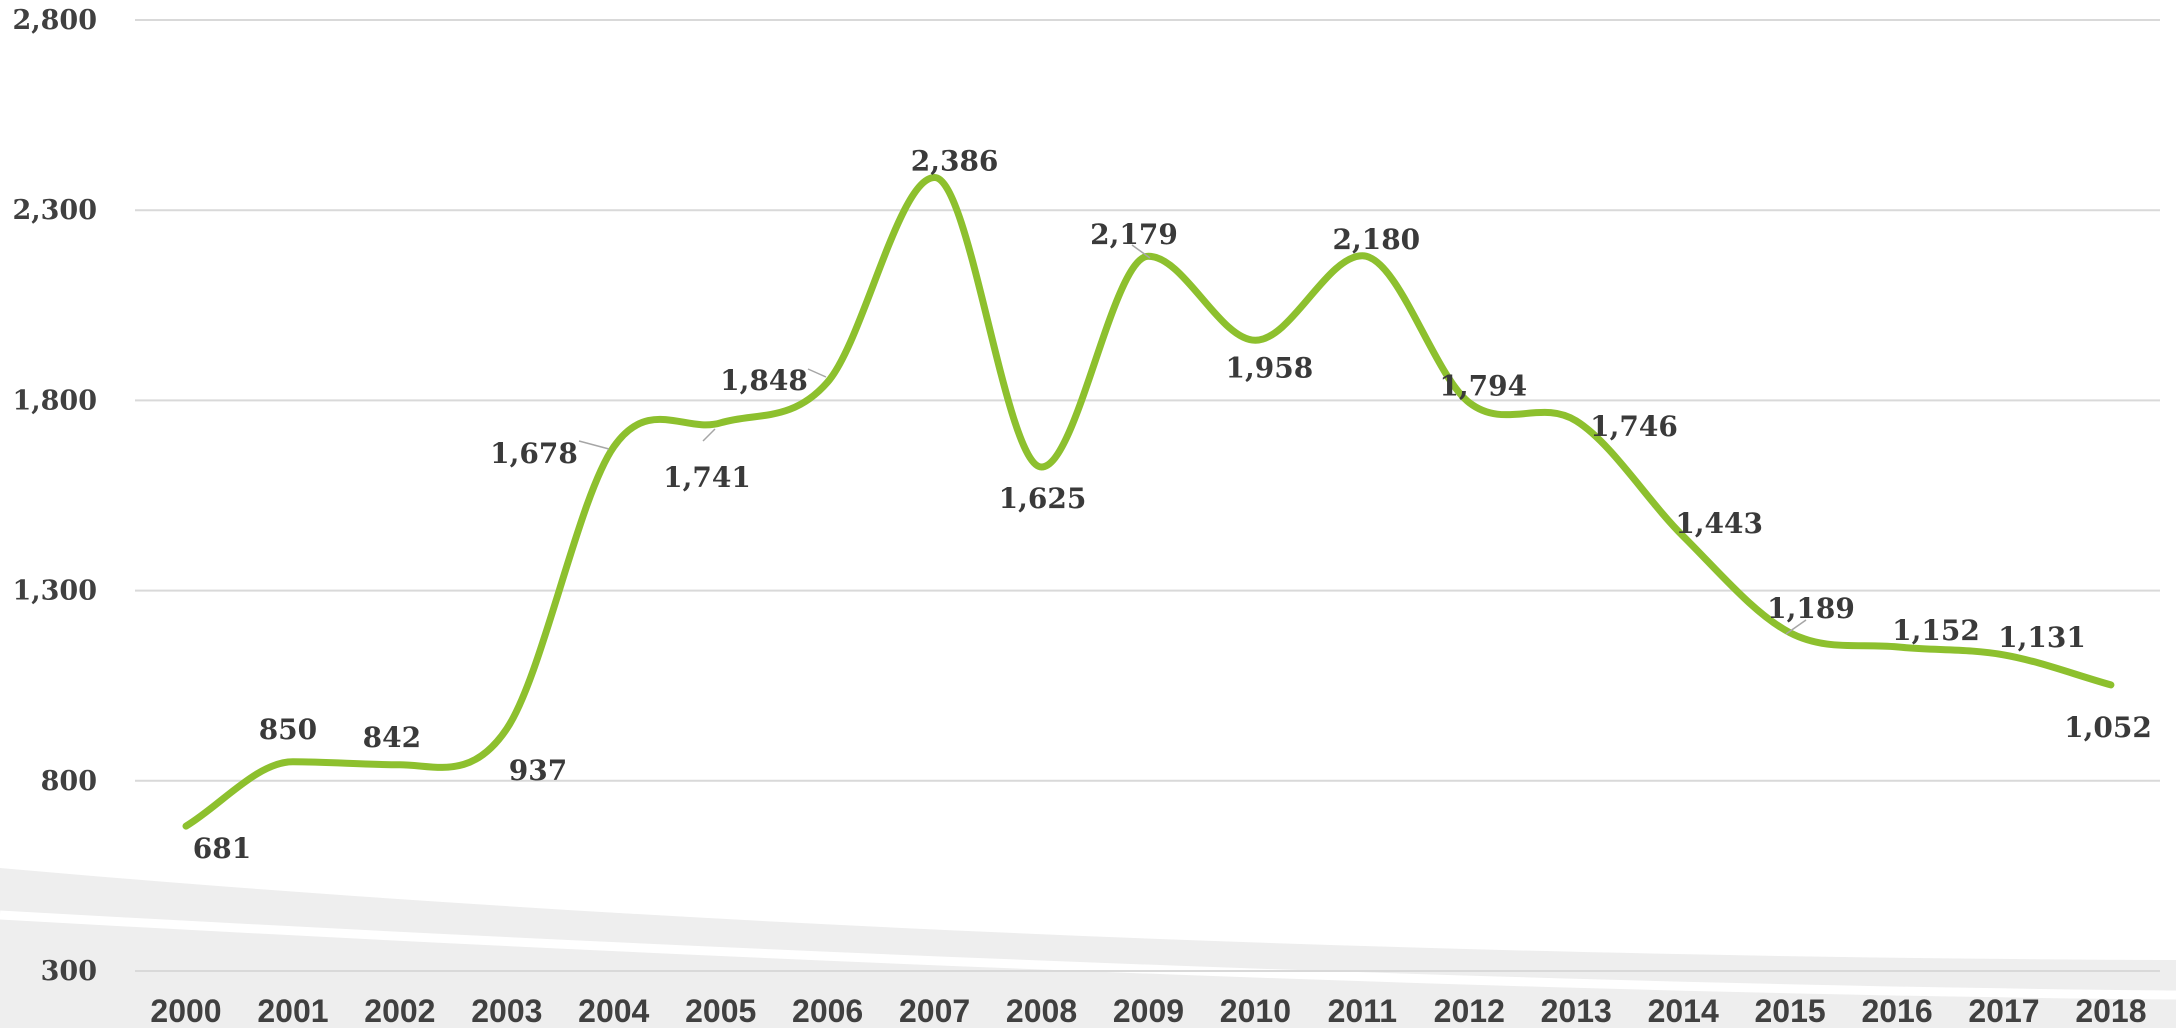 Image resolution: width=2176 pixels, height=1028 pixels. What do you see at coordinates (69, 781) in the screenshot?
I see `y-tick-label: 800` at bounding box center [69, 781].